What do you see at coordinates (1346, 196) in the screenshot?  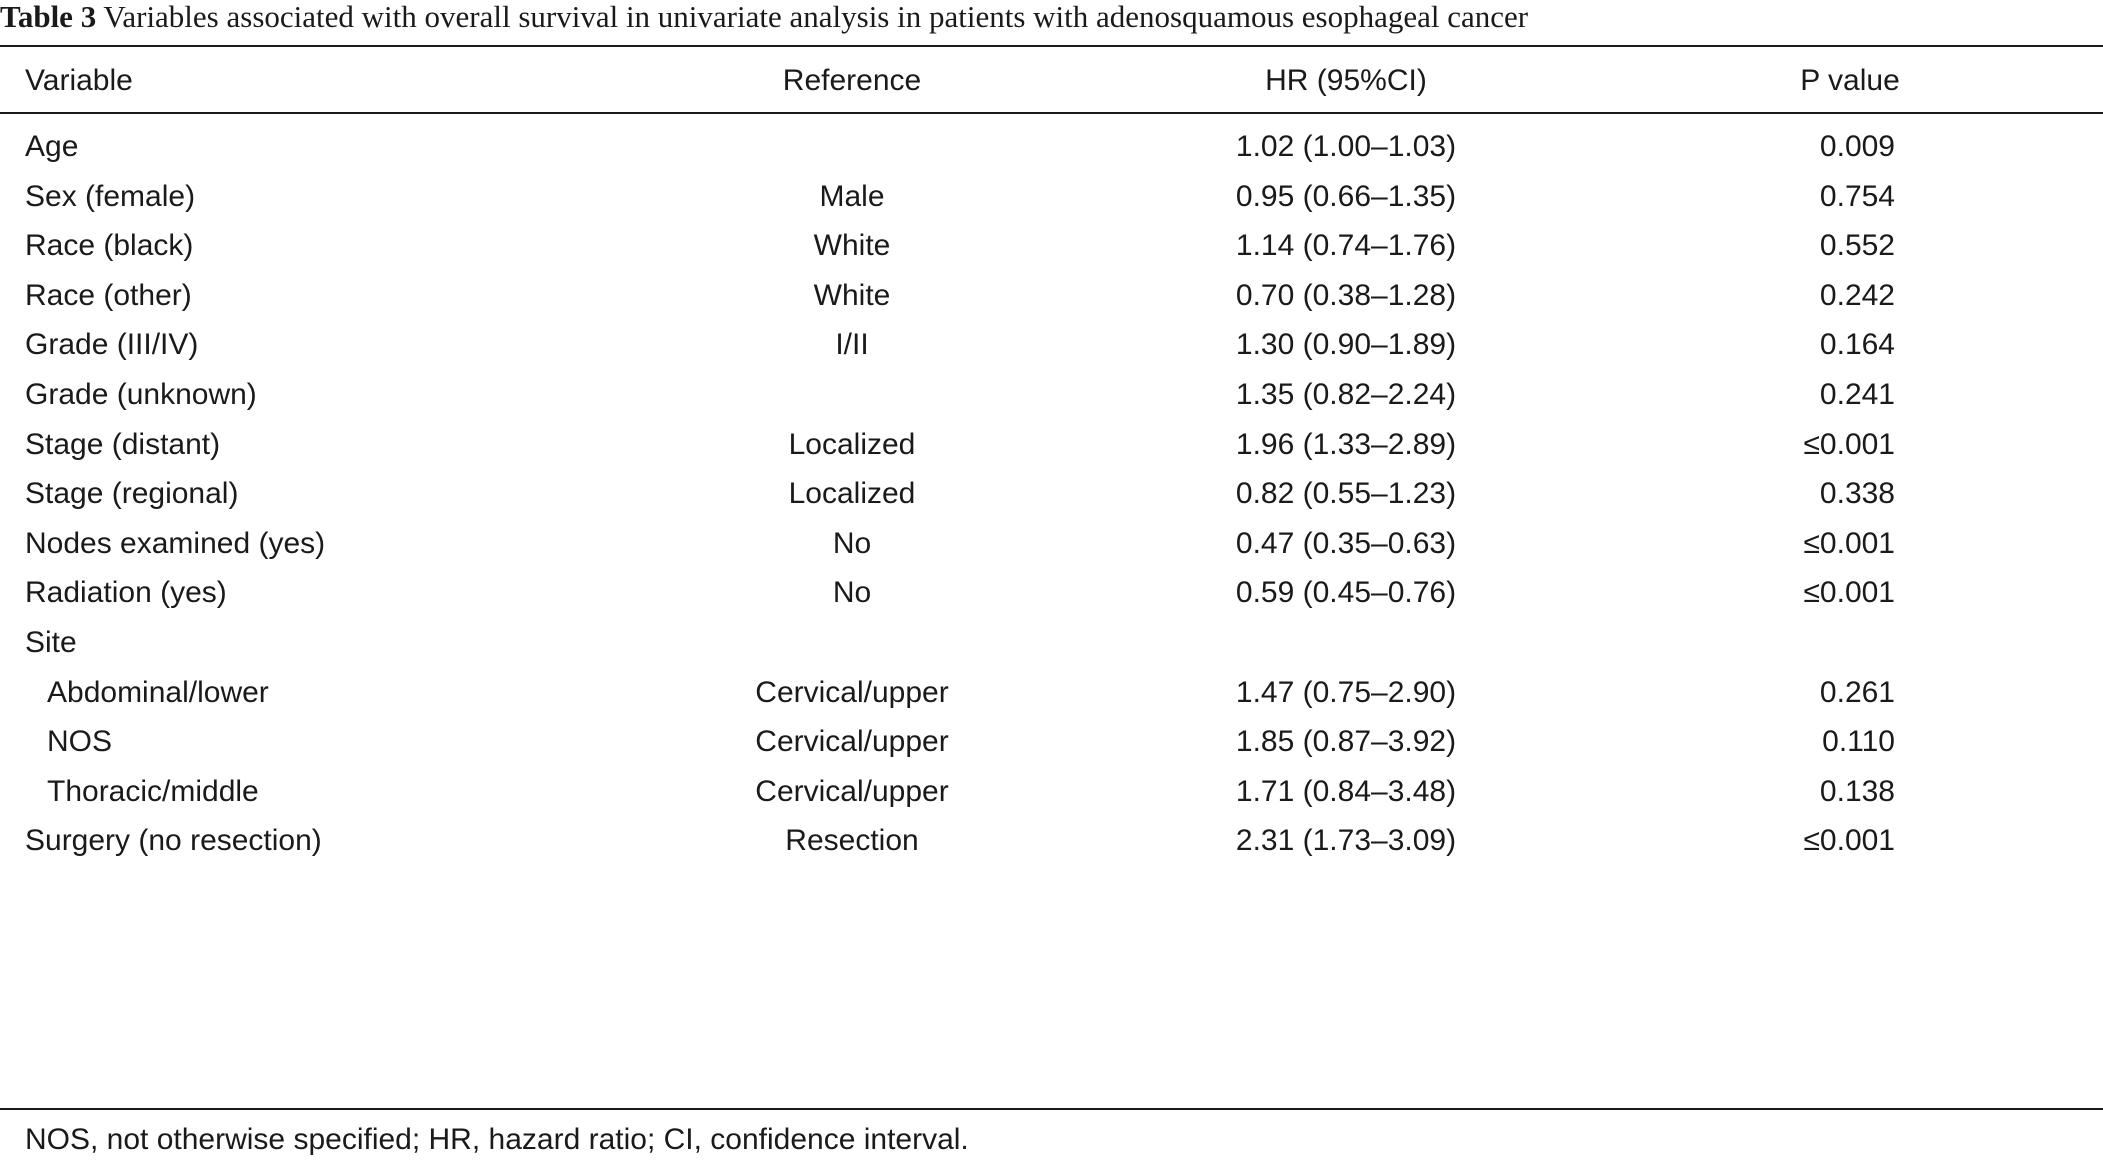 I see `cell-hr: 0.95 (0.66–1.35)` at bounding box center [1346, 196].